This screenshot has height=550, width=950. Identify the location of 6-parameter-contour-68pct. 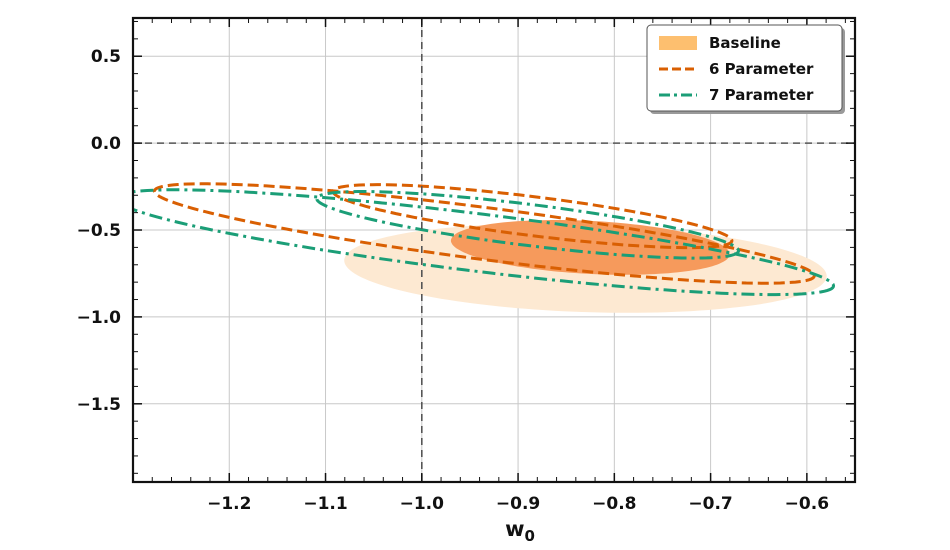
(532, 216).